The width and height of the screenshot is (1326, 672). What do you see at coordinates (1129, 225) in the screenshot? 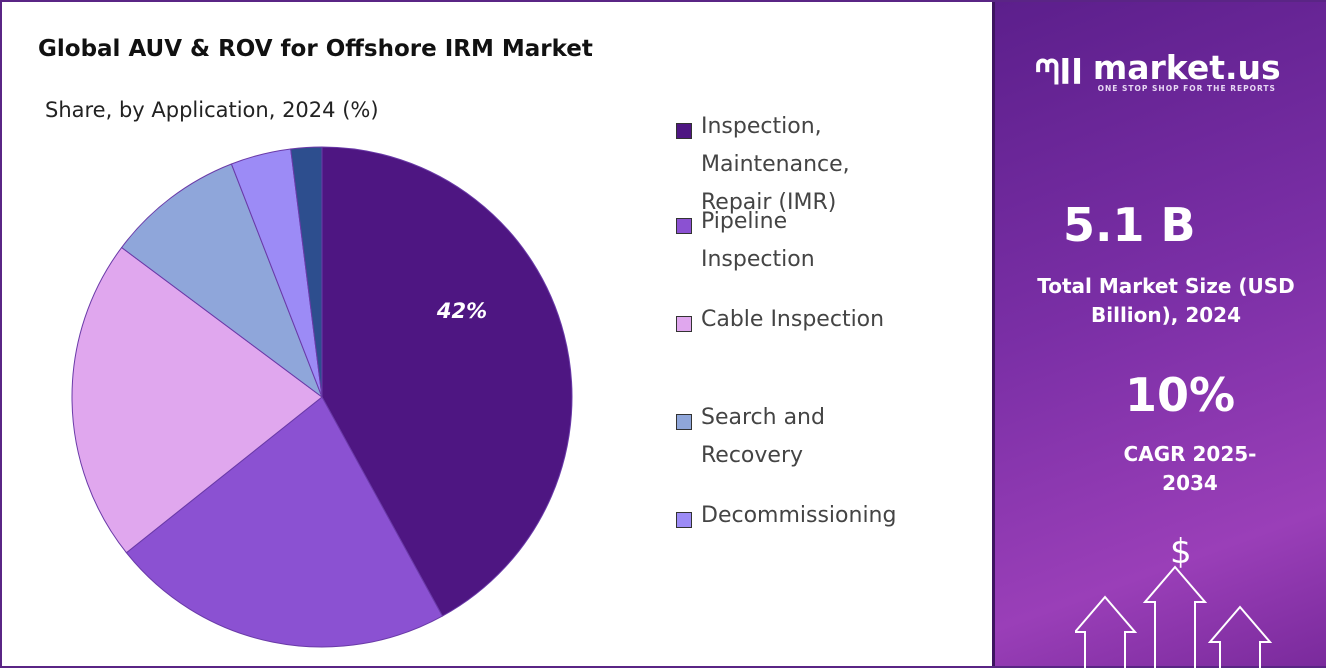
I see `market-size-value: 5.1 B` at bounding box center [1129, 225].